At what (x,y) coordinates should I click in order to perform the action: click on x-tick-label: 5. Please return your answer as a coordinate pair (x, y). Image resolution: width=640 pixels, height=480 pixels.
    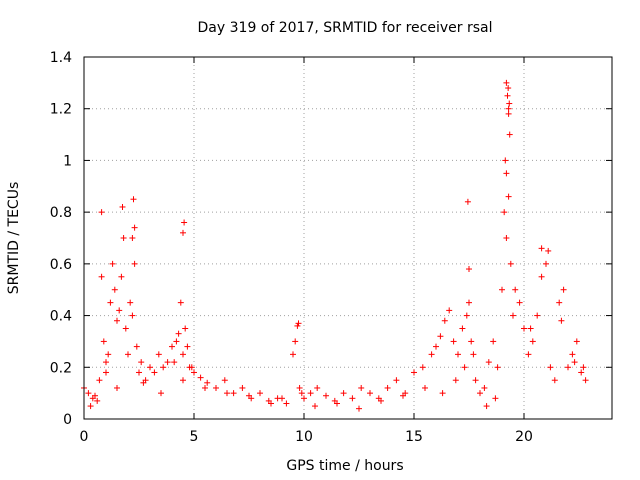
    Looking at the image, I should click on (194, 437).